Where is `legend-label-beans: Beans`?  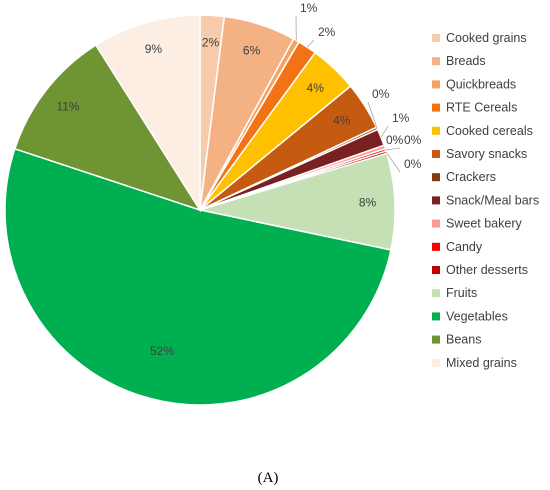 legend-label-beans: Beans is located at coordinates (463, 340).